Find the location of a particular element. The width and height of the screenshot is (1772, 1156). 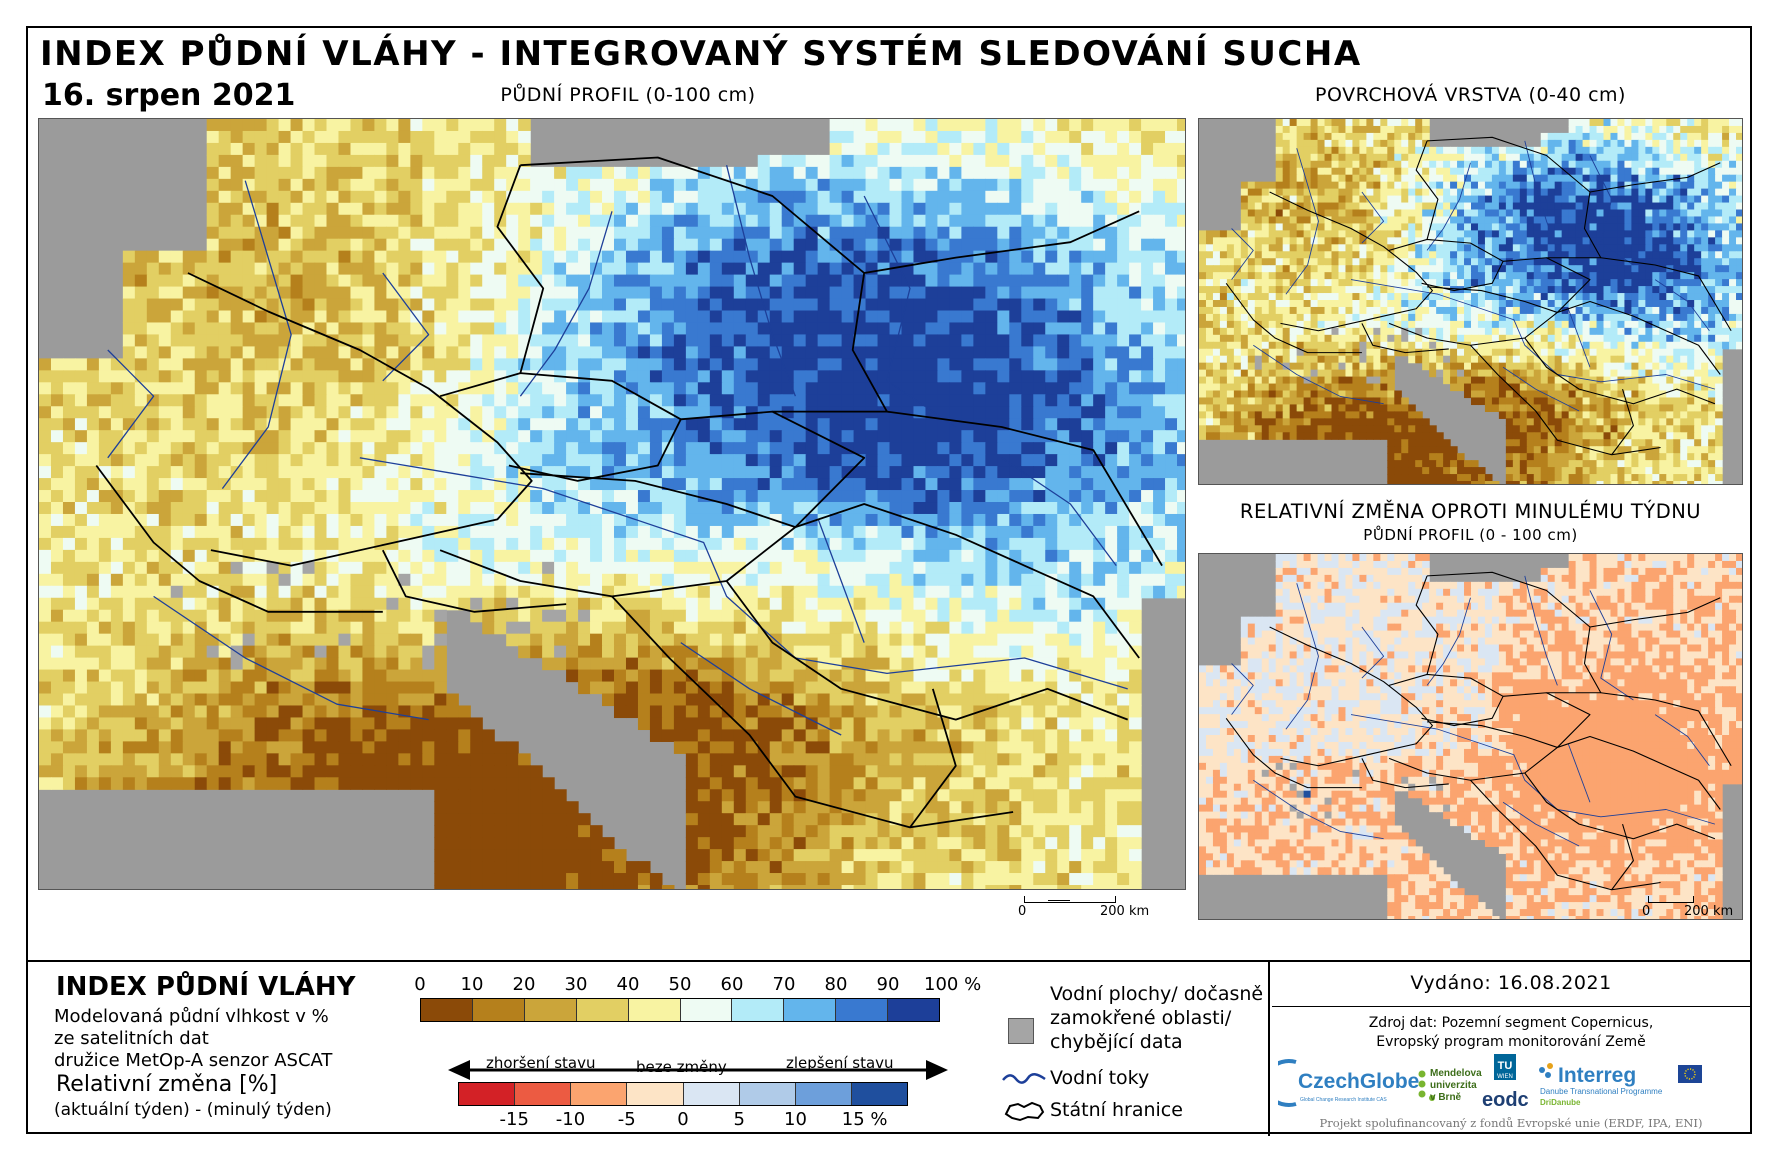

surface-layer-map is located at coordinates (1470, 301).